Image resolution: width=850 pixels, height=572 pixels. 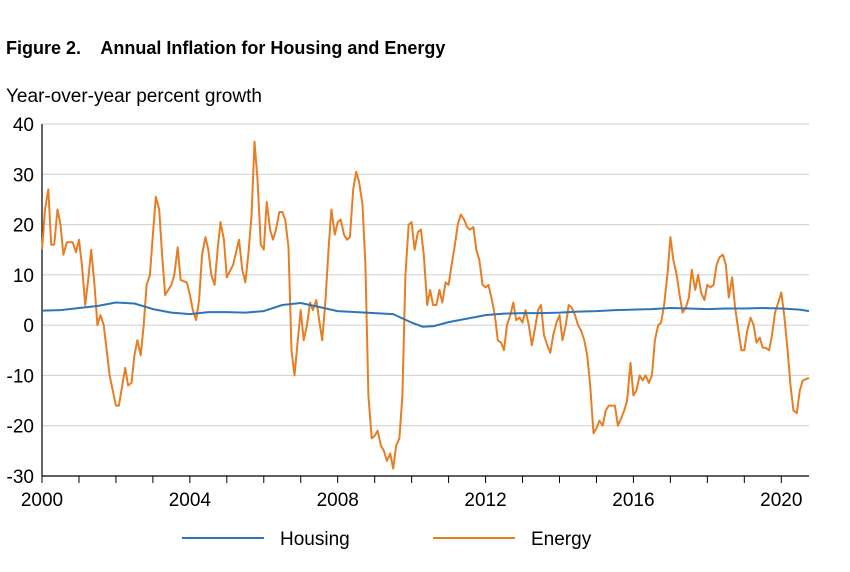 I want to click on x-tick-label: 2008, so click(x=338, y=500).